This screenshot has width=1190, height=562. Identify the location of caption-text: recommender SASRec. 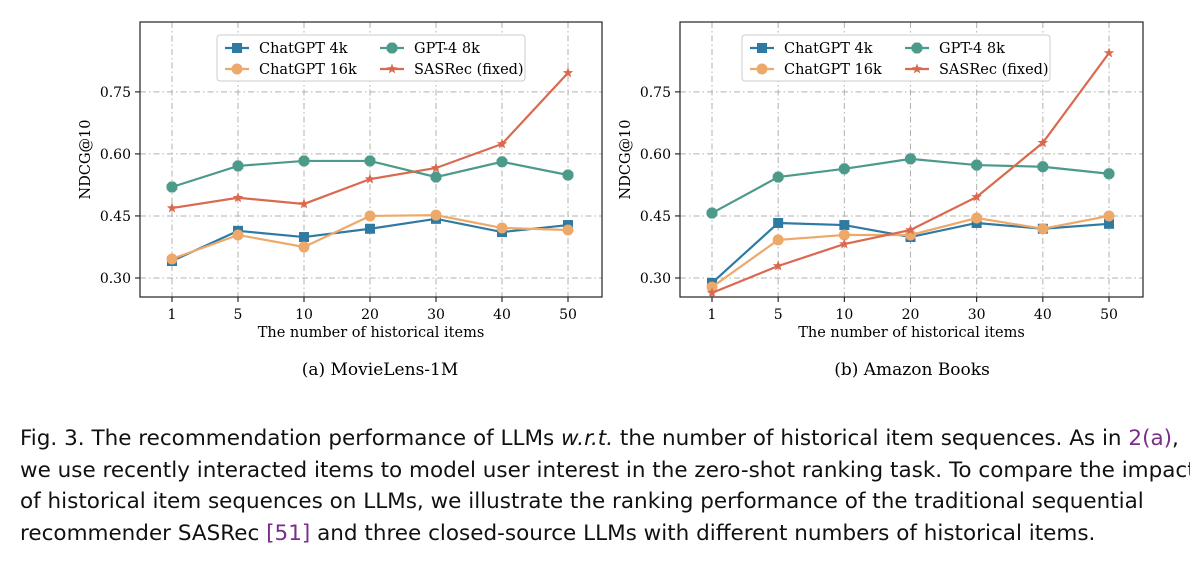
(143, 533).